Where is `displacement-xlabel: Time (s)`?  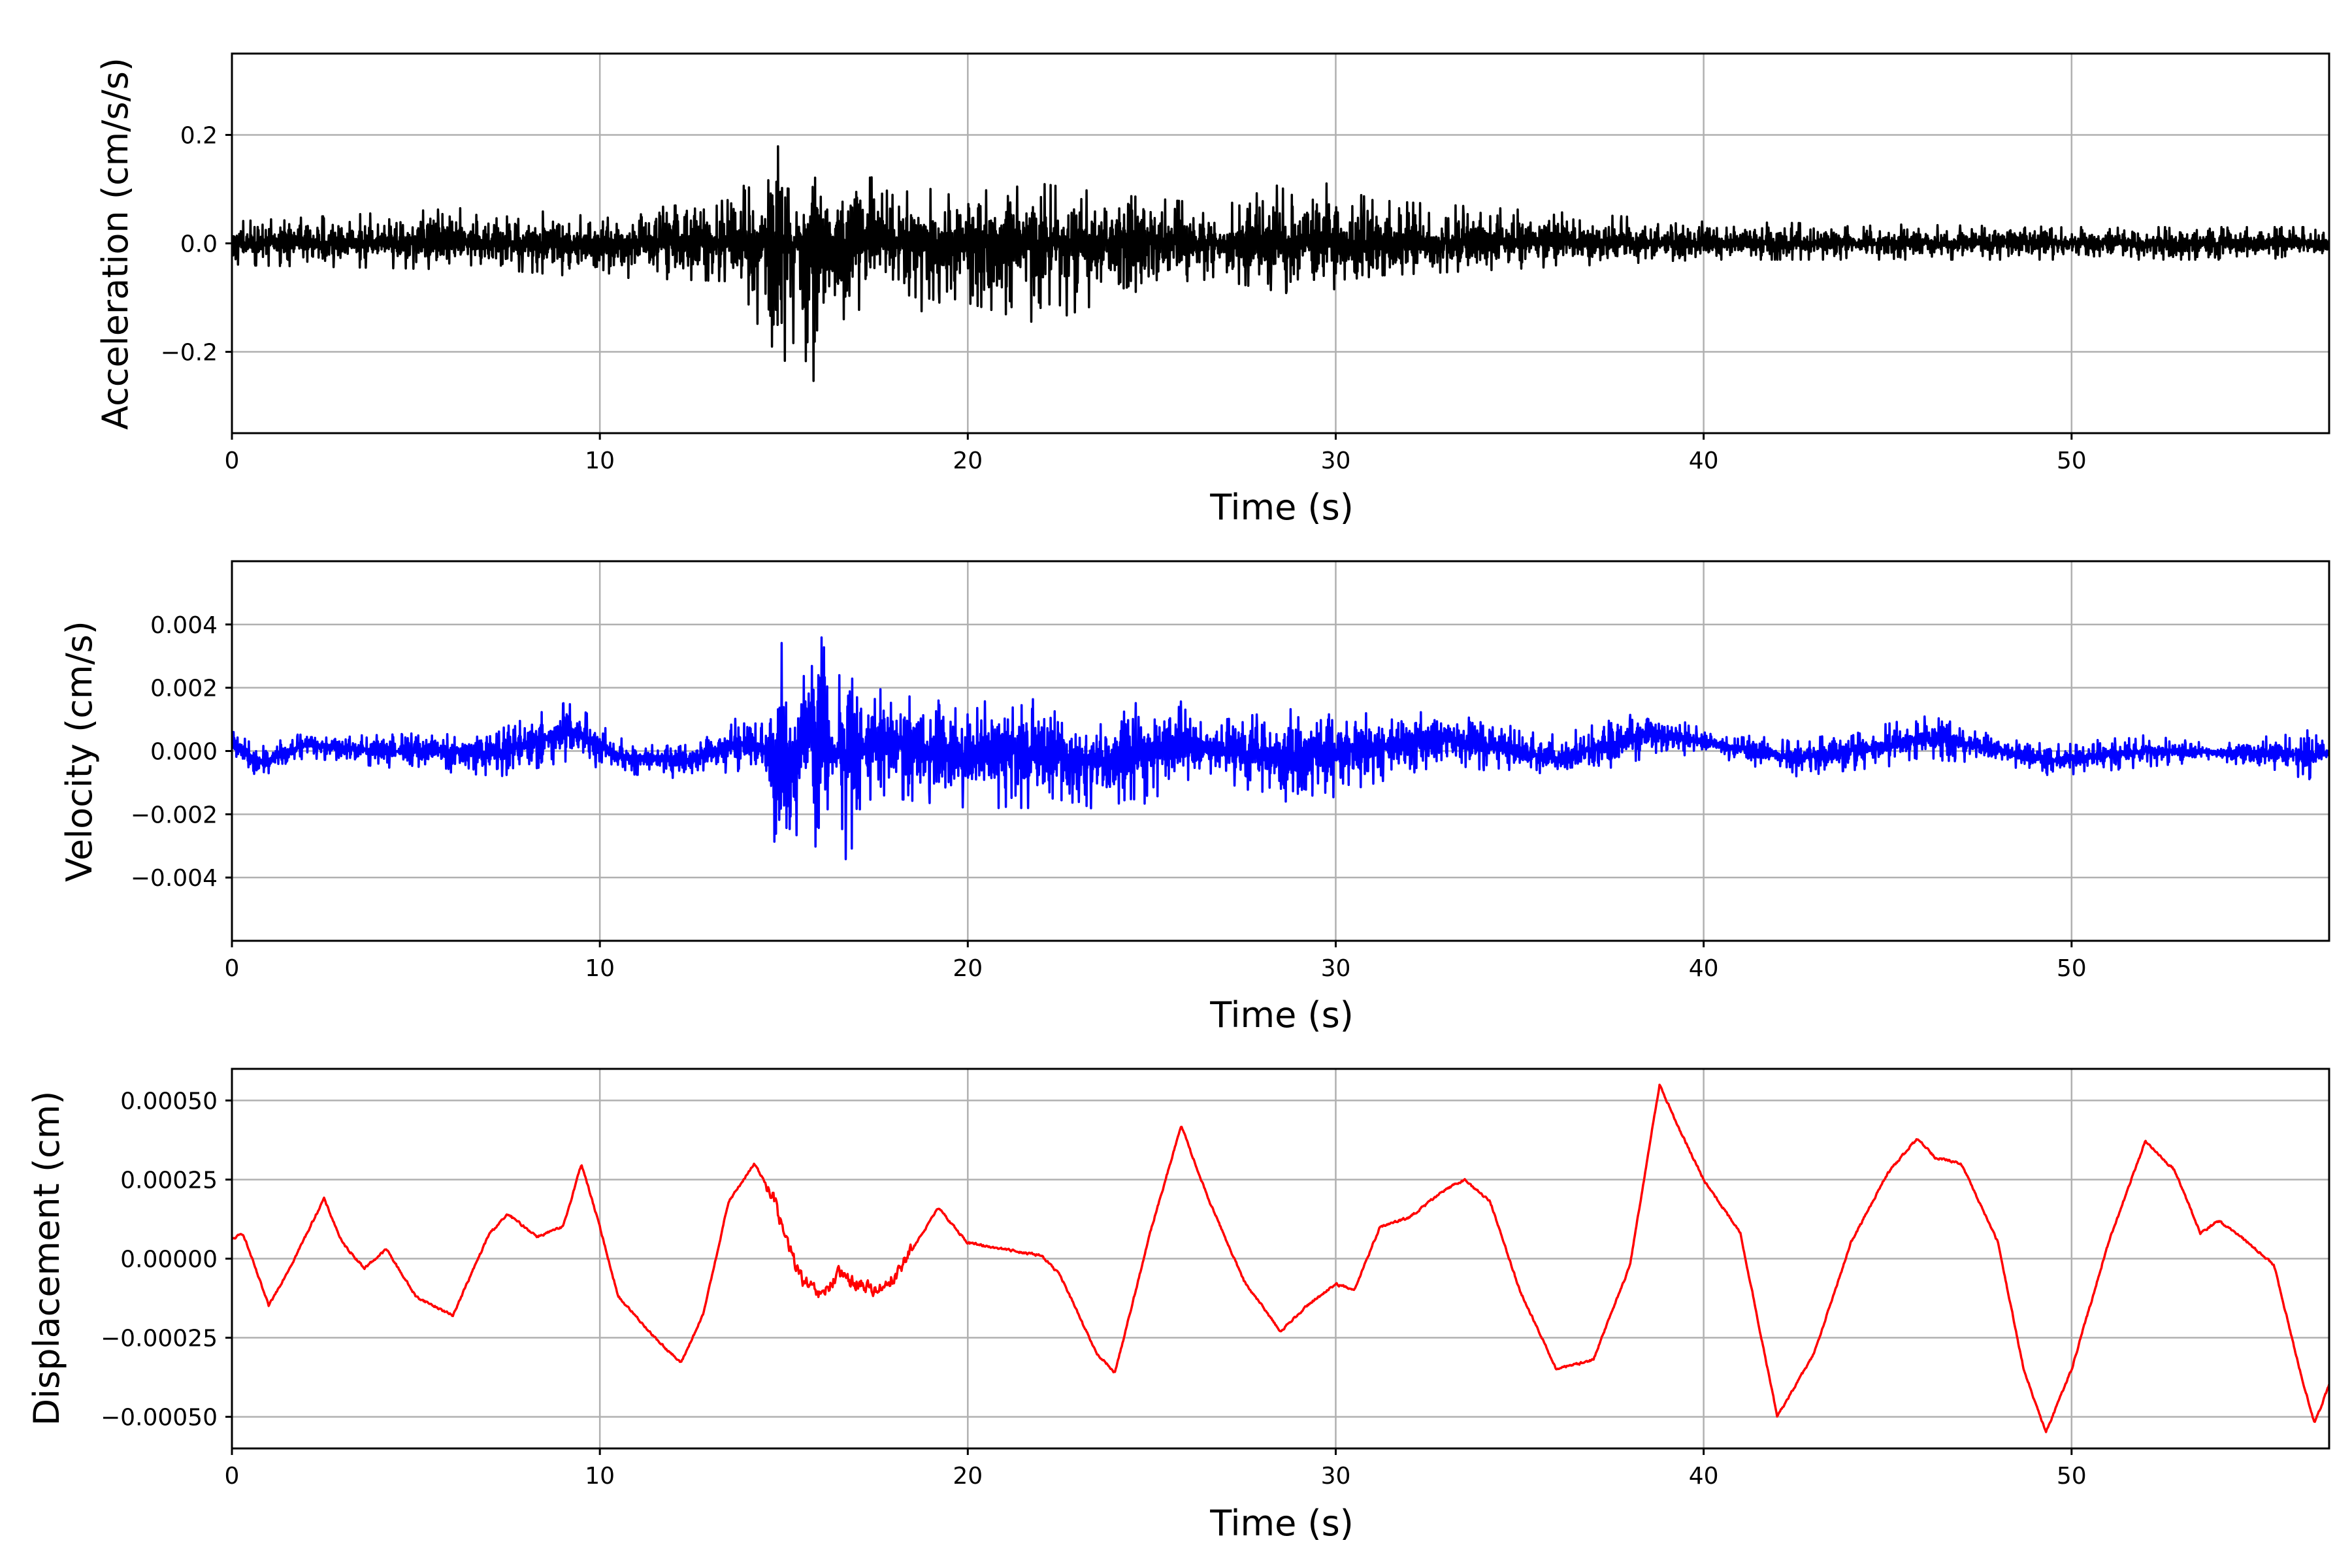 displacement-xlabel: Time (s) is located at coordinates (1281, 1523).